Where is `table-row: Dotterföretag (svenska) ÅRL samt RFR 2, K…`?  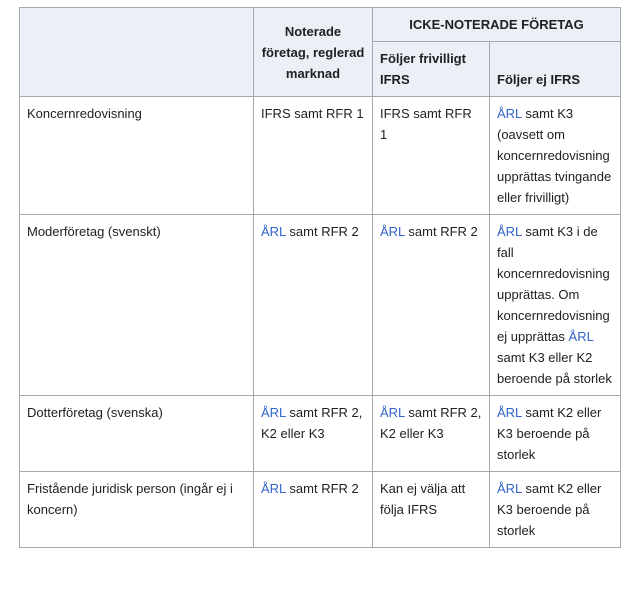 table-row: Dotterföretag (svenska) ÅRL samt RFR 2, K… is located at coordinates (320, 433).